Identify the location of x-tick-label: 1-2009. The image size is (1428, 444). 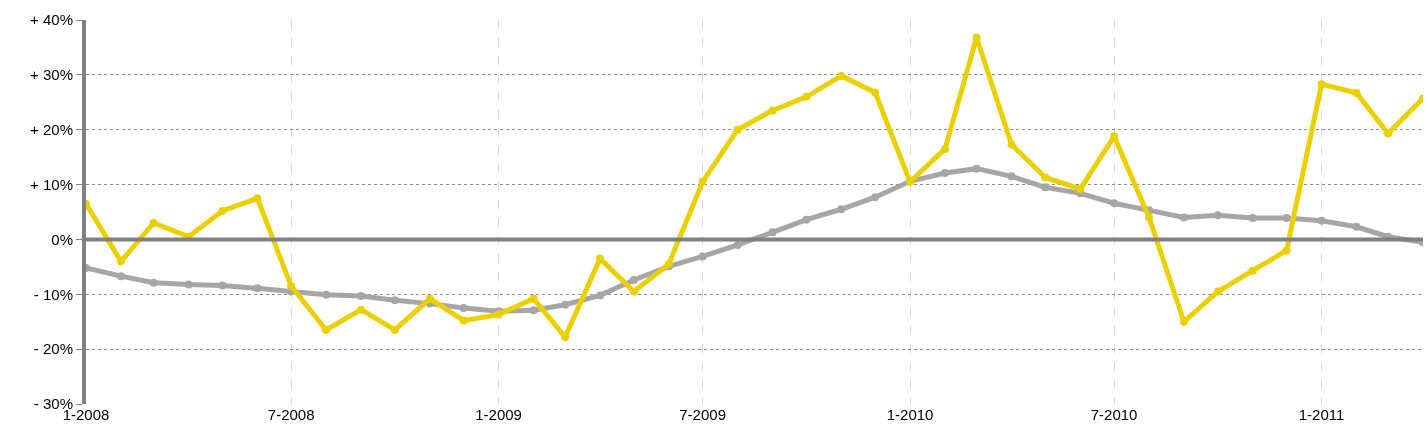
(498, 414).